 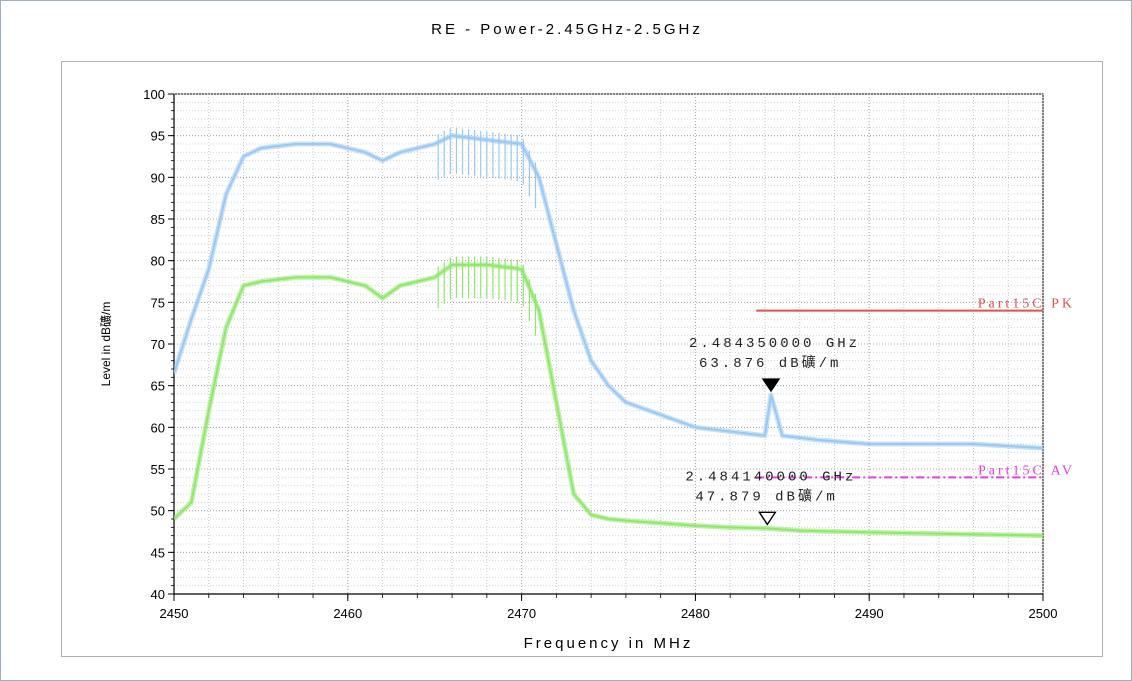 What do you see at coordinates (767, 518) in the screenshot?
I see `marker-2-triangle` at bounding box center [767, 518].